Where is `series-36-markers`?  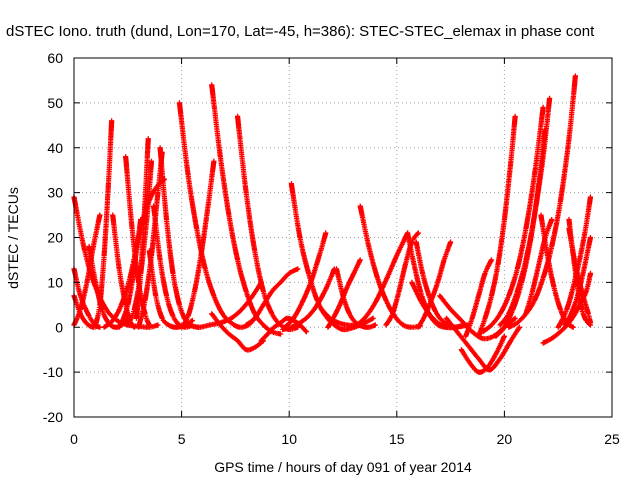 series-36-markers is located at coordinates (438, 305).